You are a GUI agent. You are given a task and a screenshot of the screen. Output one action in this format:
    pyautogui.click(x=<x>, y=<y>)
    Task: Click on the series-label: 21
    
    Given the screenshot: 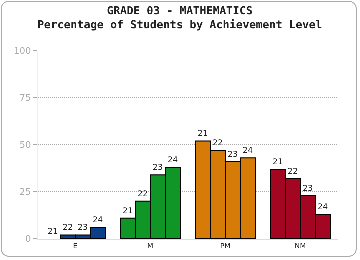 What is the action you would take?
    pyautogui.click(x=128, y=211)
    